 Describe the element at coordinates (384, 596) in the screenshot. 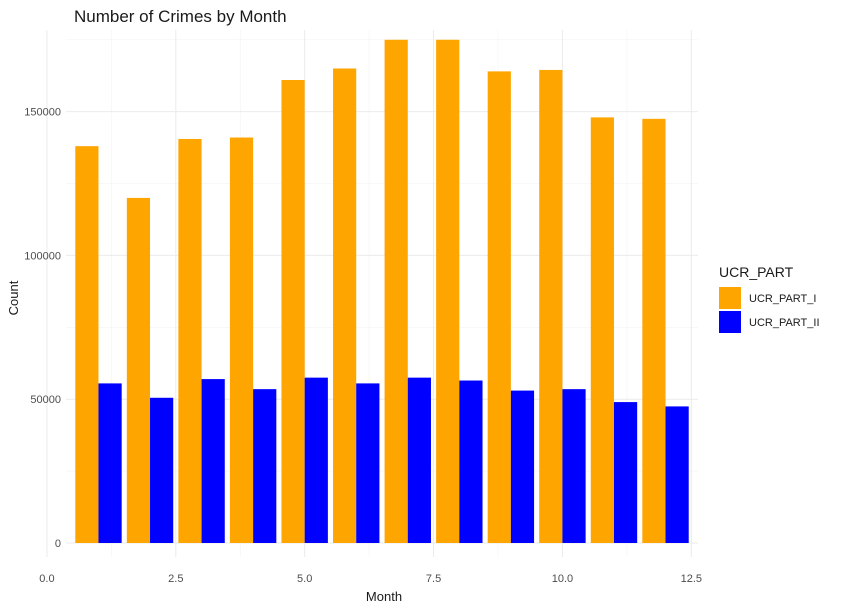

I see `x-axis-label: Month` at that location.